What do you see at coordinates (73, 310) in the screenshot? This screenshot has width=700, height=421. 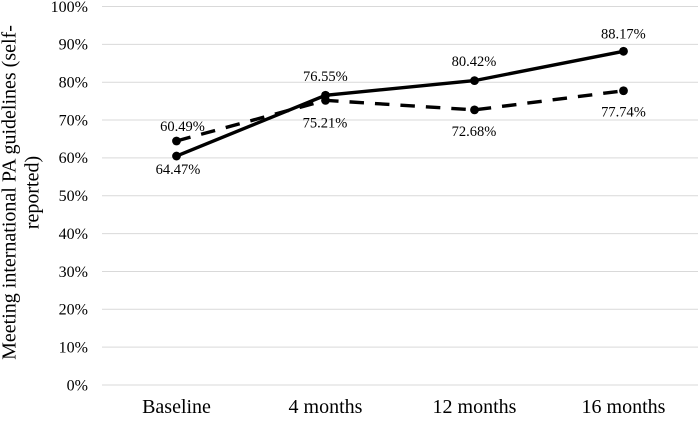 I see `svg-text: 20%` at bounding box center [73, 310].